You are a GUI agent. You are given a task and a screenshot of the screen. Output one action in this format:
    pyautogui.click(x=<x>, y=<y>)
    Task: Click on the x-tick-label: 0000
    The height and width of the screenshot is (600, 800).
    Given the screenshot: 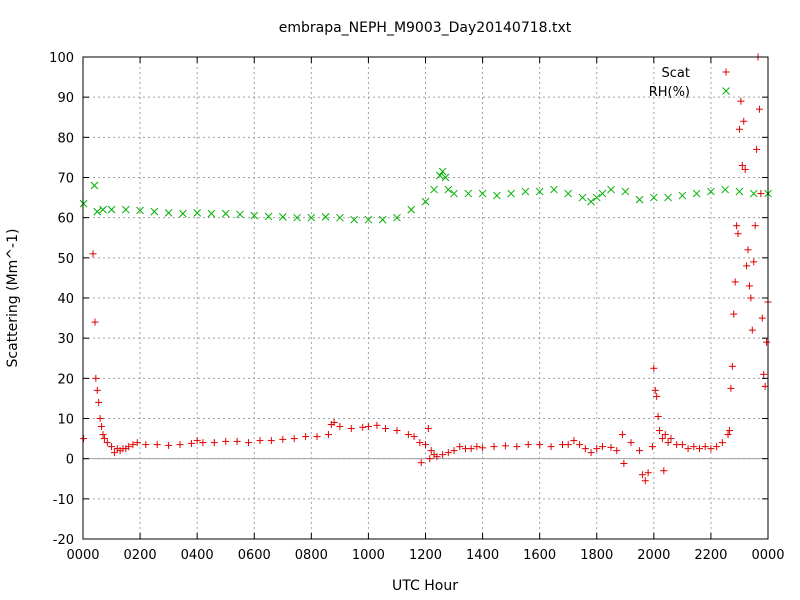 What is the action you would take?
    pyautogui.click(x=767, y=555)
    